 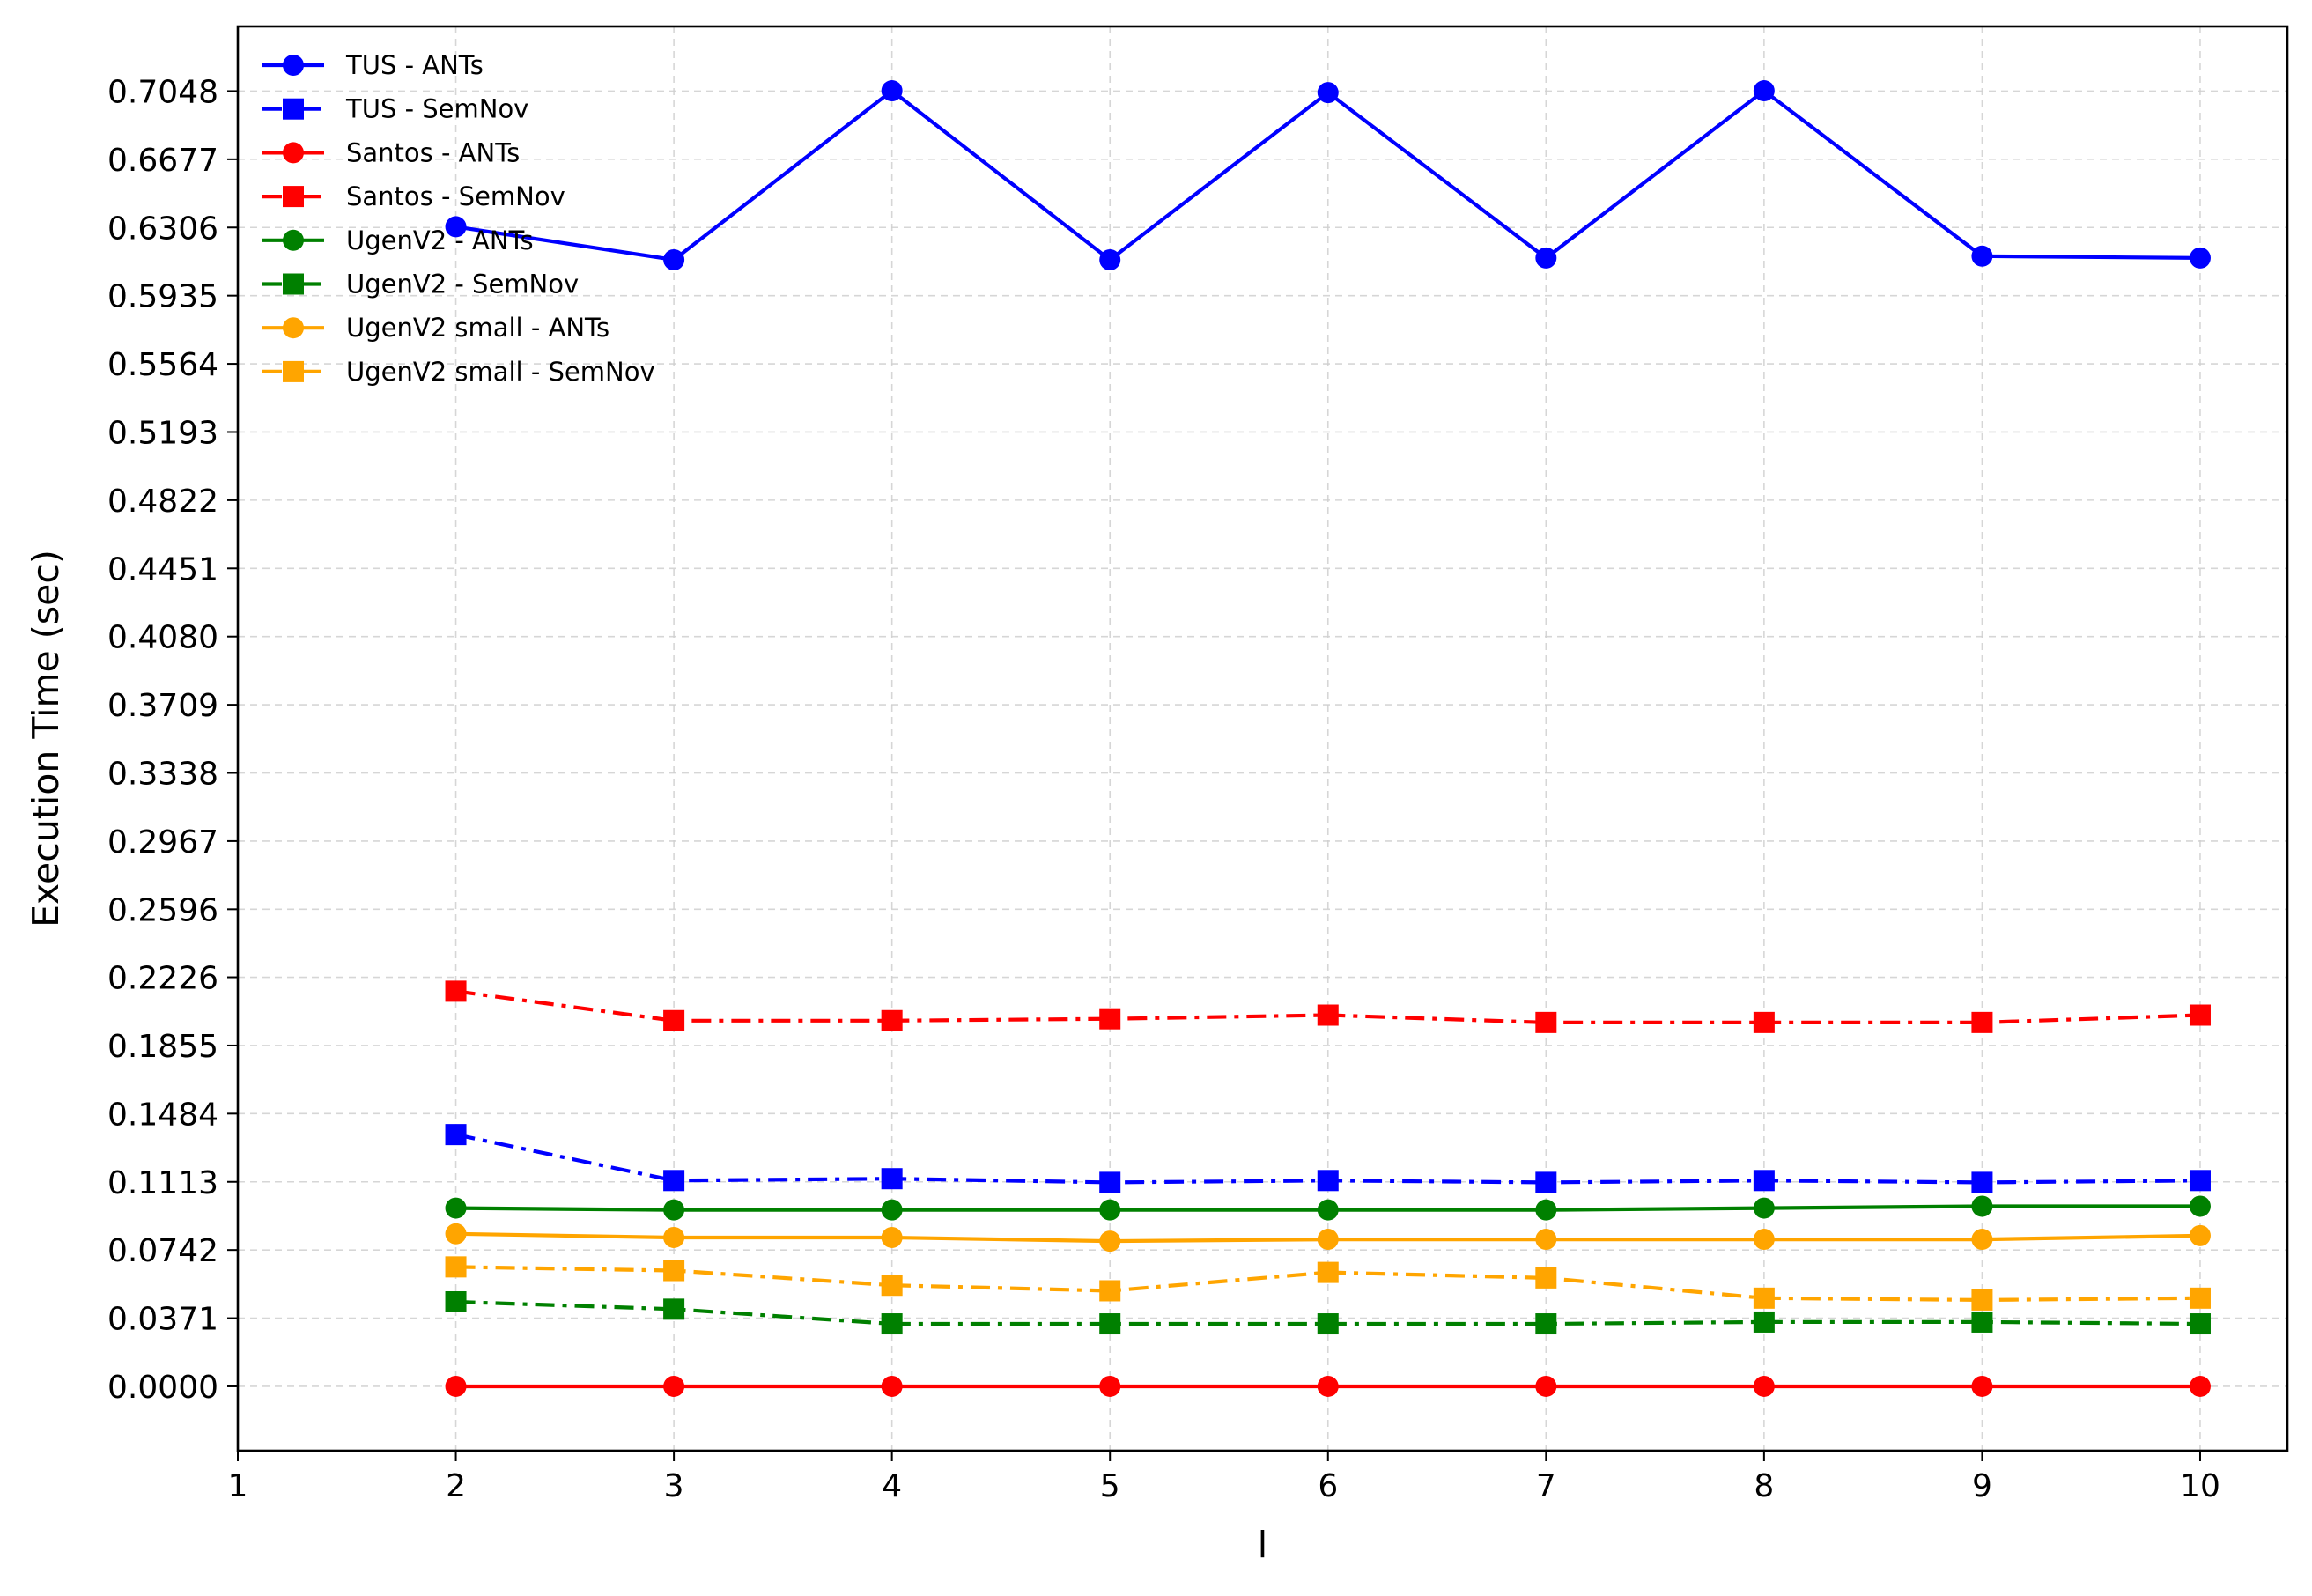 What do you see at coordinates (395, 109) in the screenshot?
I see `legend-entry: TUS - SemNov` at bounding box center [395, 109].